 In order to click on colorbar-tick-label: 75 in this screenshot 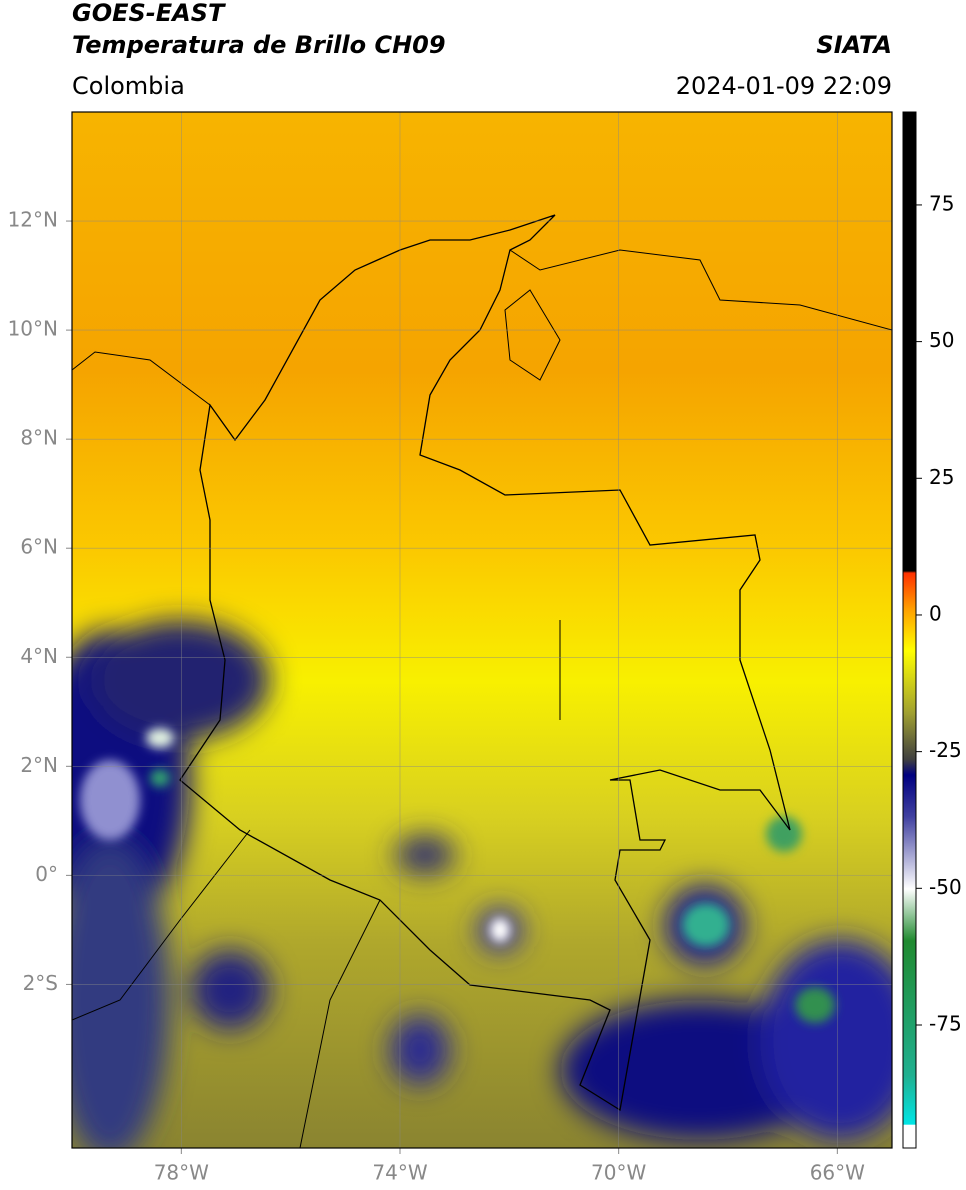, I will do `click(941, 203)`.